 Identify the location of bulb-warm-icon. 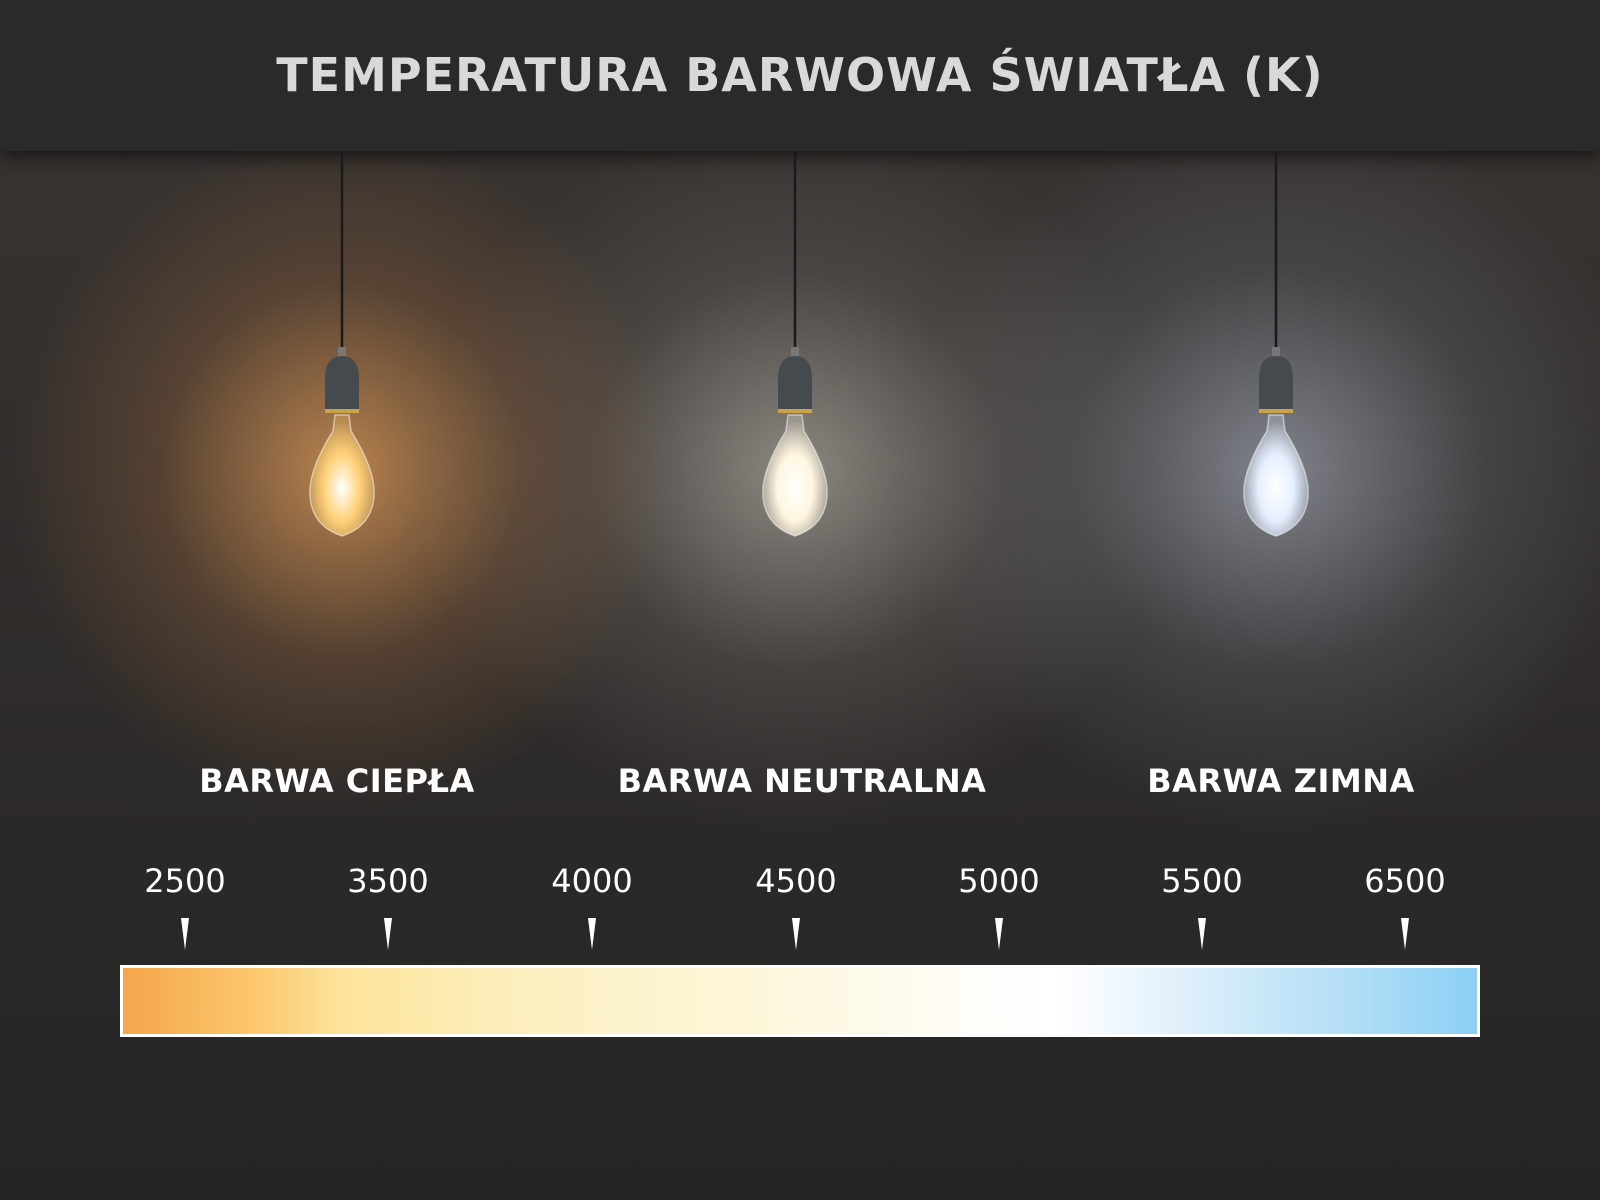
(342, 351).